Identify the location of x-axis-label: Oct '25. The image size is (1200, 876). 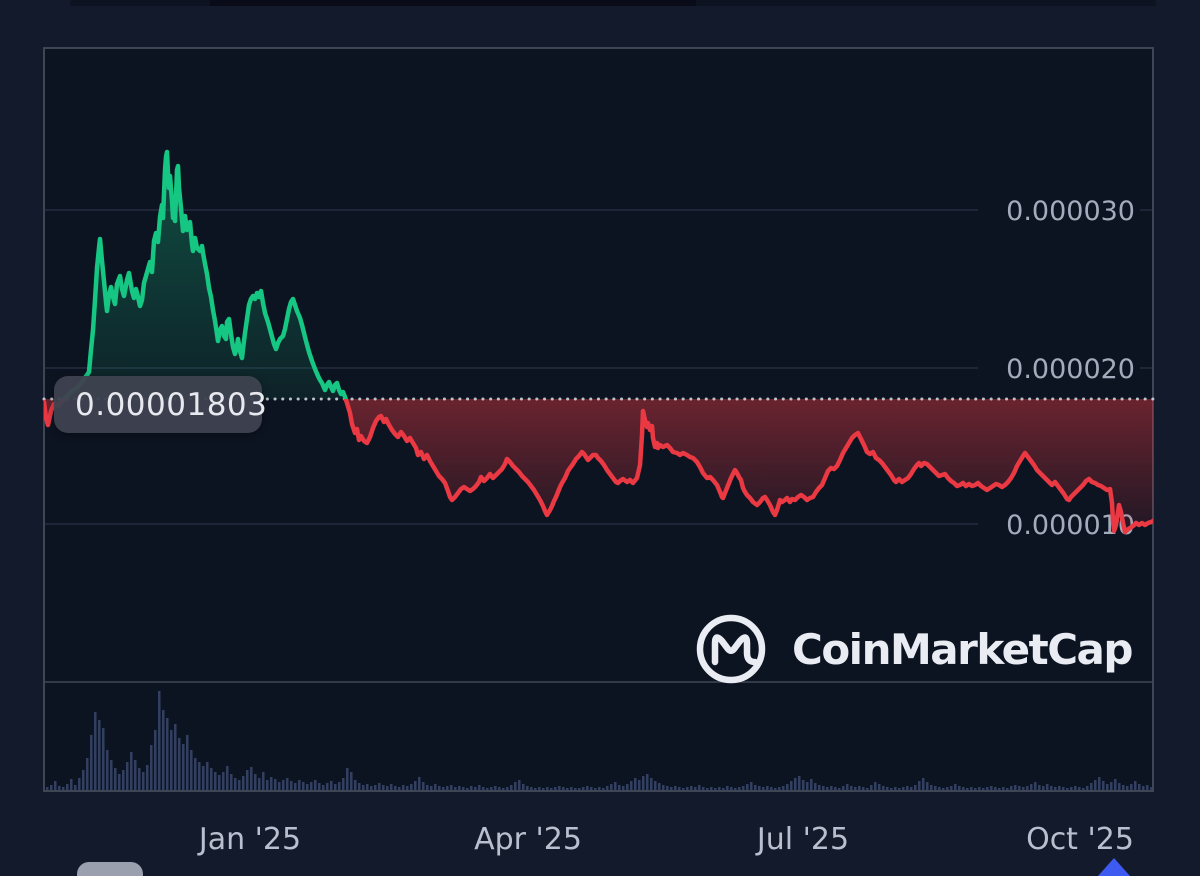
(1080, 839).